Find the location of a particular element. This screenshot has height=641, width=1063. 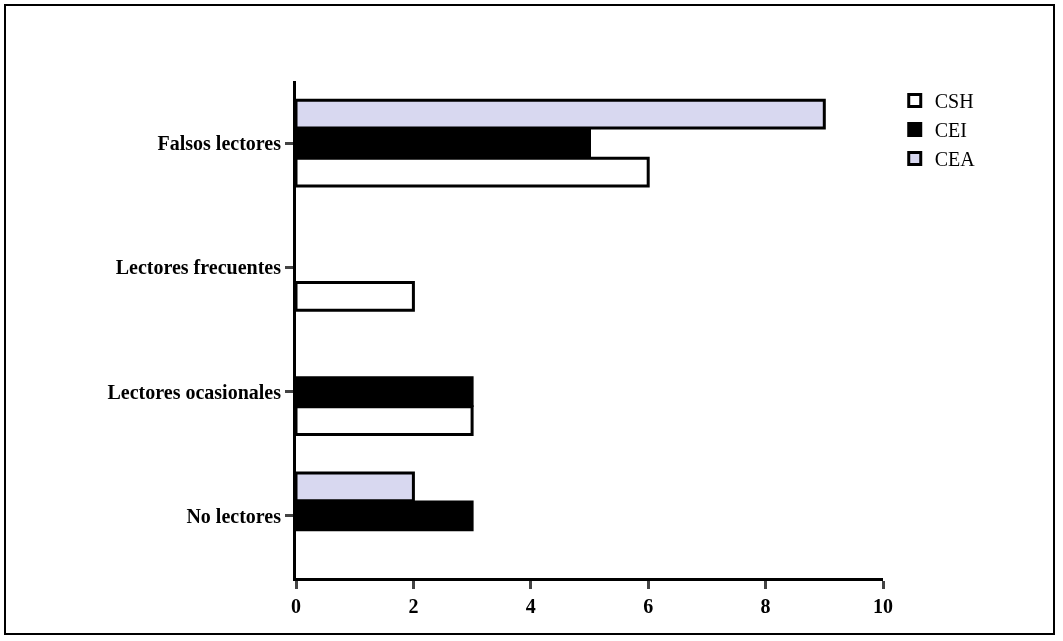

legend-label: CSH is located at coordinates (954, 101).